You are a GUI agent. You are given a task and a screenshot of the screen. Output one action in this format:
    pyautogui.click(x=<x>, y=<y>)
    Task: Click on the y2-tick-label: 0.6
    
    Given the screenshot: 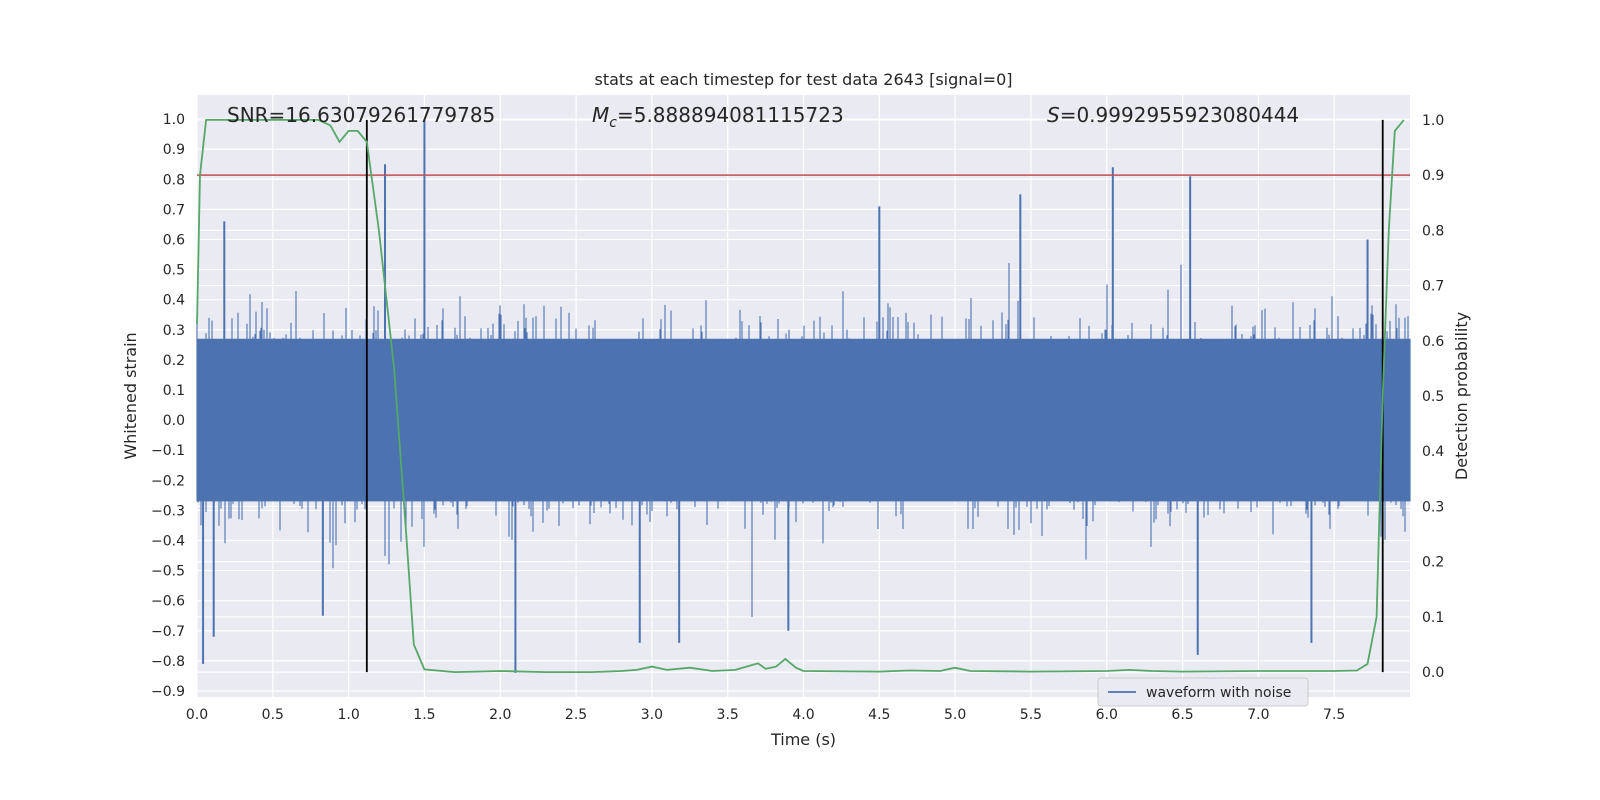 What is the action you would take?
    pyautogui.click(x=1433, y=342)
    